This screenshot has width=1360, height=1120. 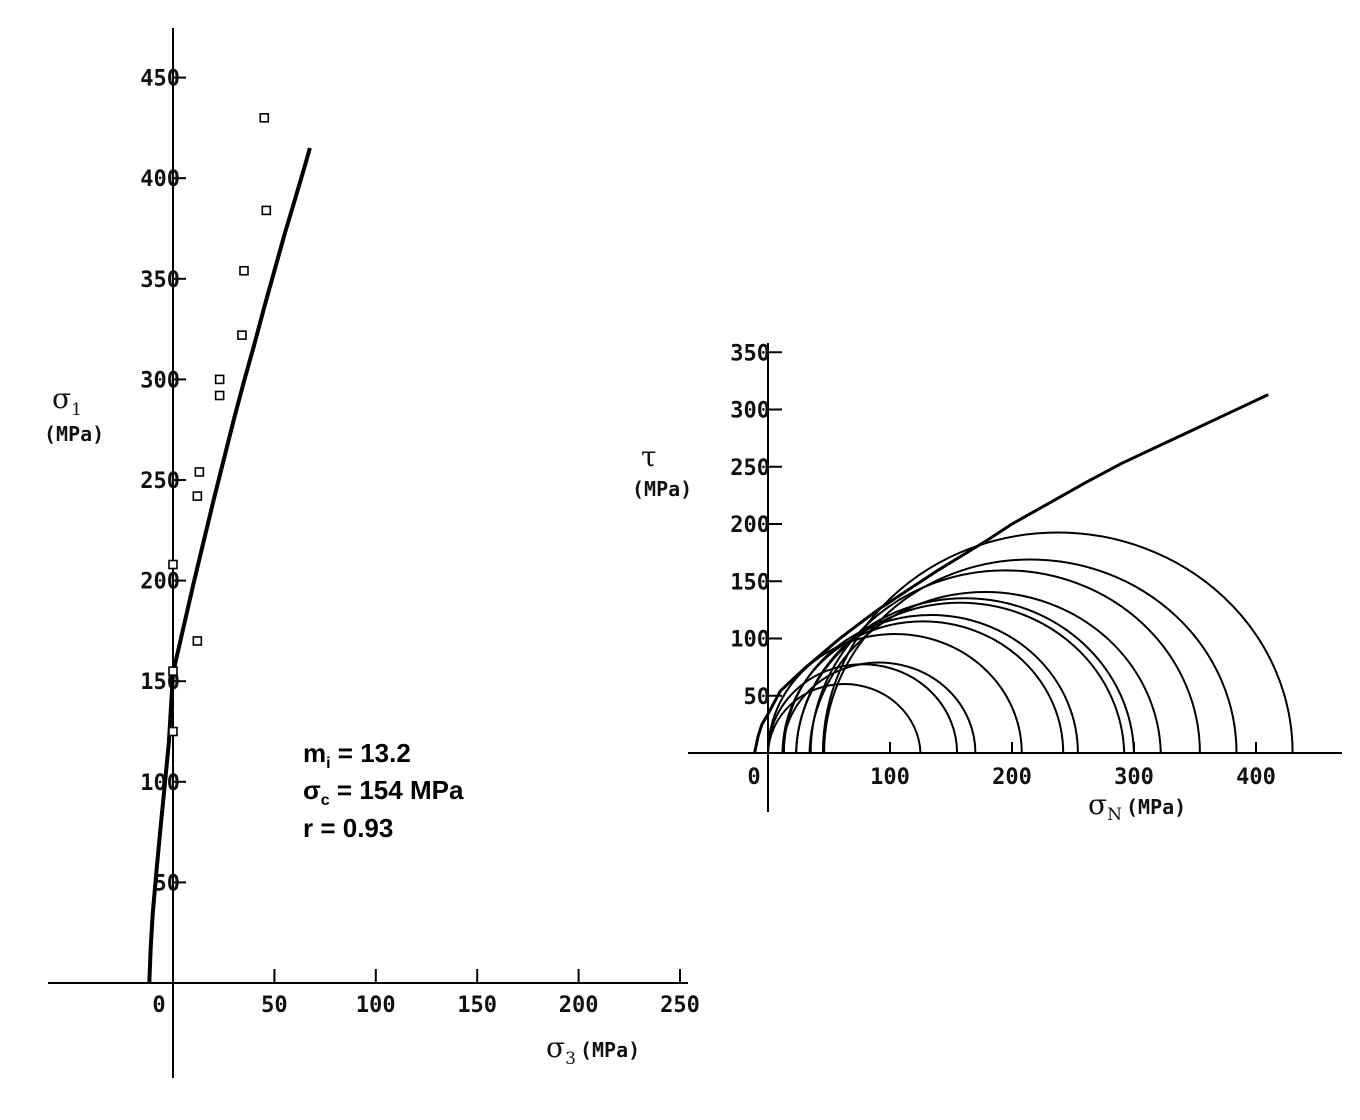 What do you see at coordinates (1012, 777) in the screenshot?
I see `chart2-xtick-label: 200` at bounding box center [1012, 777].